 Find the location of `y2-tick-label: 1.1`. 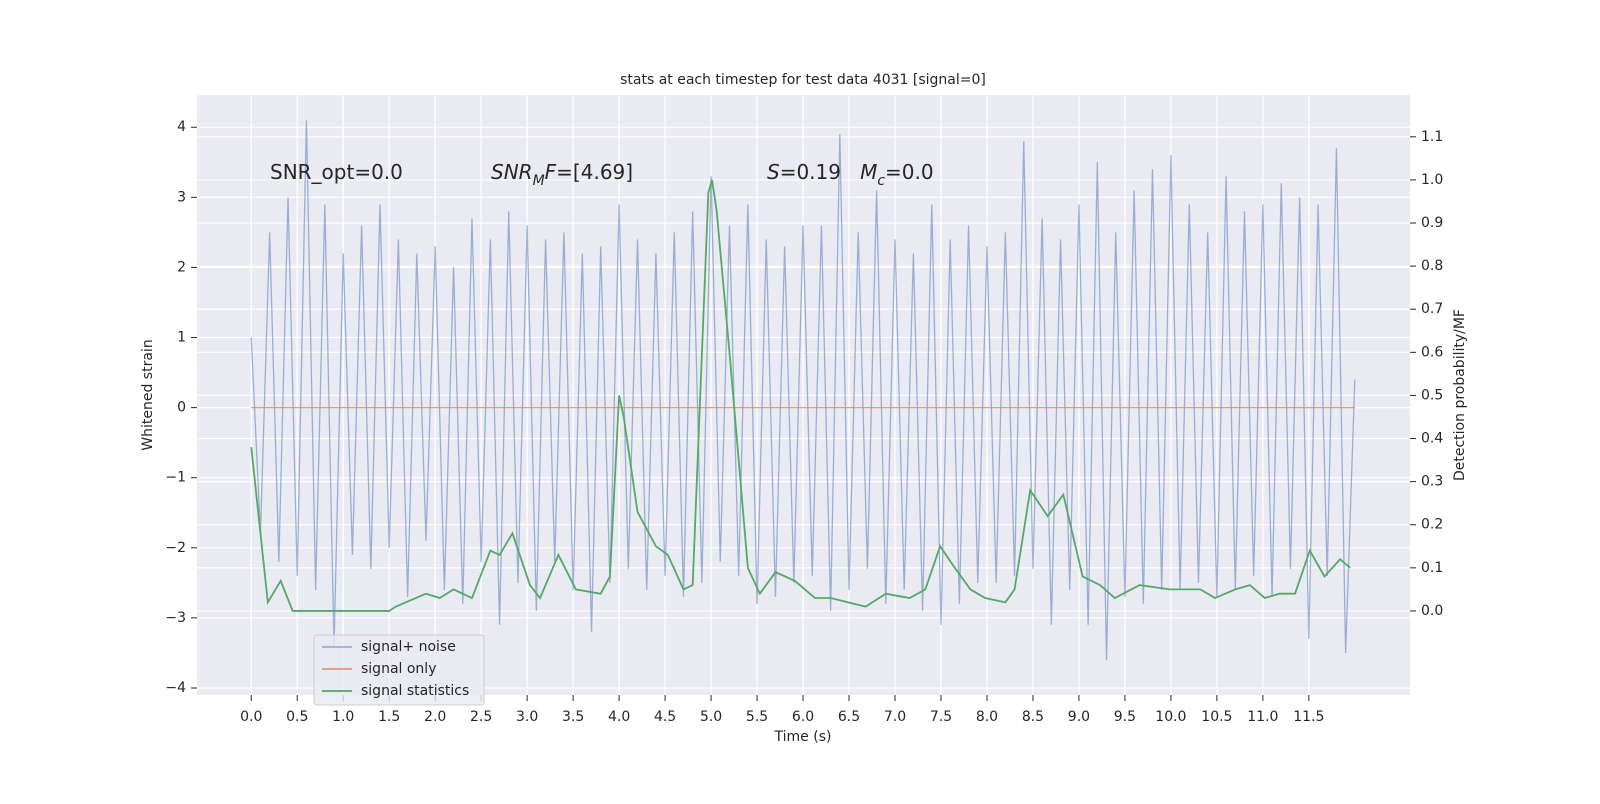

y2-tick-label: 1.1 is located at coordinates (1432, 137).